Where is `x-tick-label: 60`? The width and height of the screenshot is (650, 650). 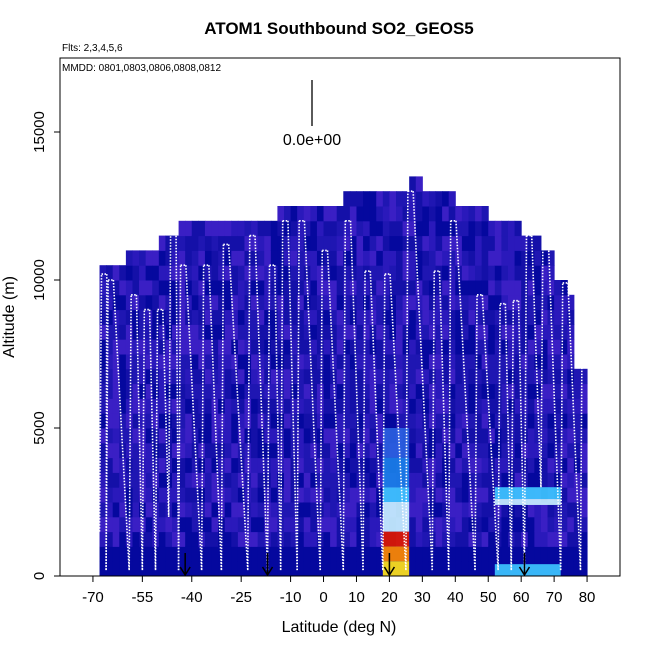
x-tick-label: 60 is located at coordinates (521, 597).